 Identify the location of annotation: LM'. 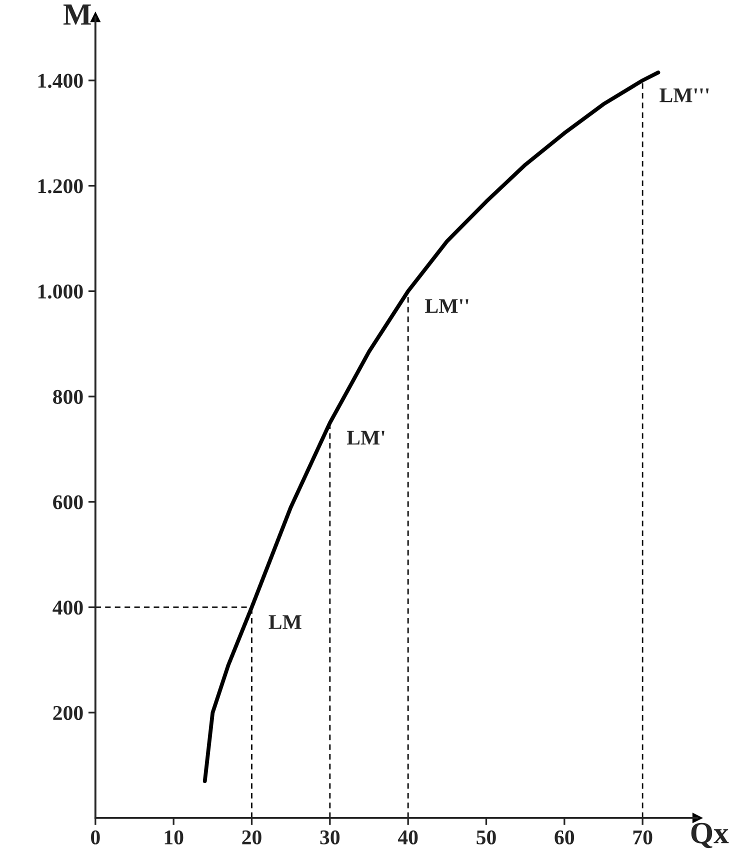
(365, 437).